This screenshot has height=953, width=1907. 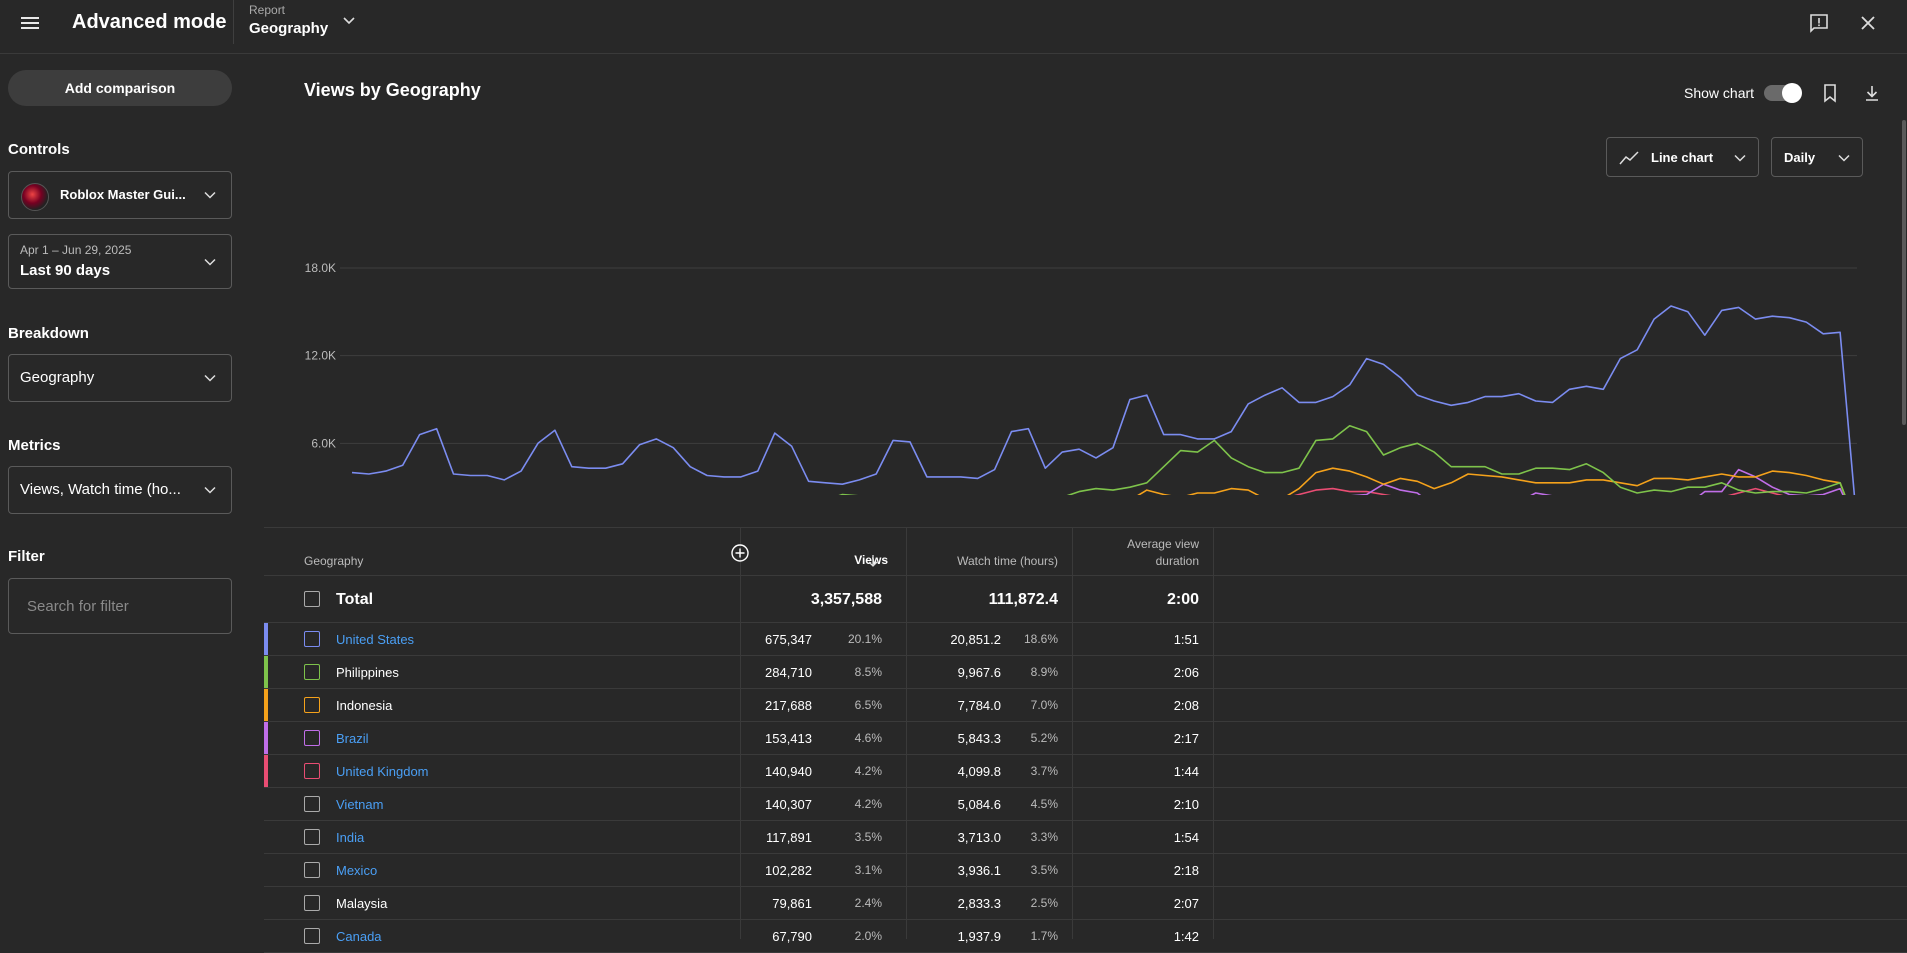 What do you see at coordinates (350, 837) in the screenshot?
I see `country-name: India` at bounding box center [350, 837].